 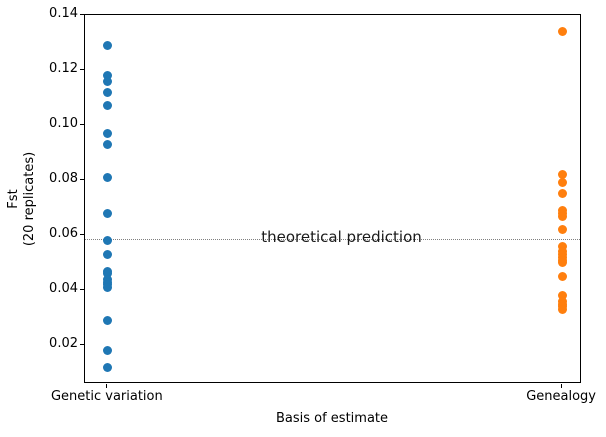 I want to click on y-tick-label: 0.14, so click(x=63, y=13).